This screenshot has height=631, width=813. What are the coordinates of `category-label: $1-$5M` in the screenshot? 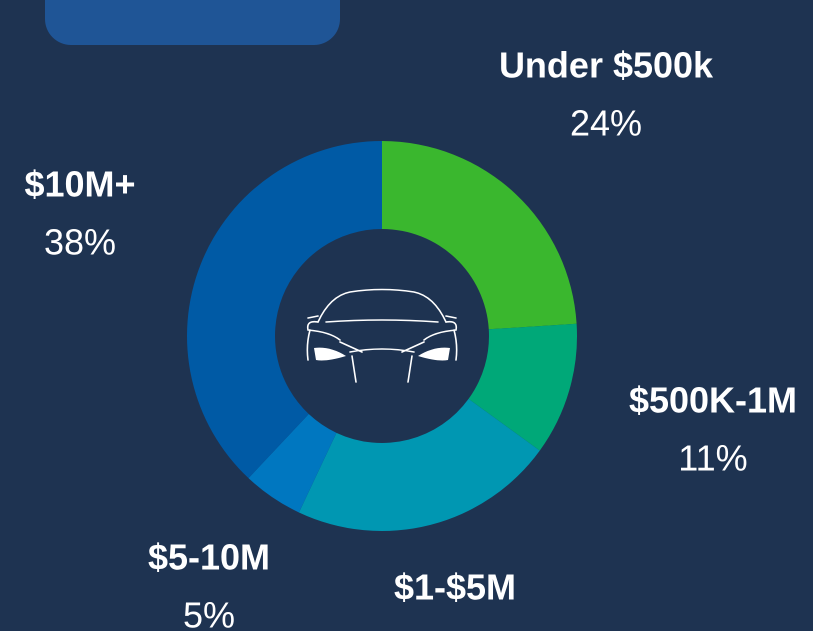 It's located at (455, 587).